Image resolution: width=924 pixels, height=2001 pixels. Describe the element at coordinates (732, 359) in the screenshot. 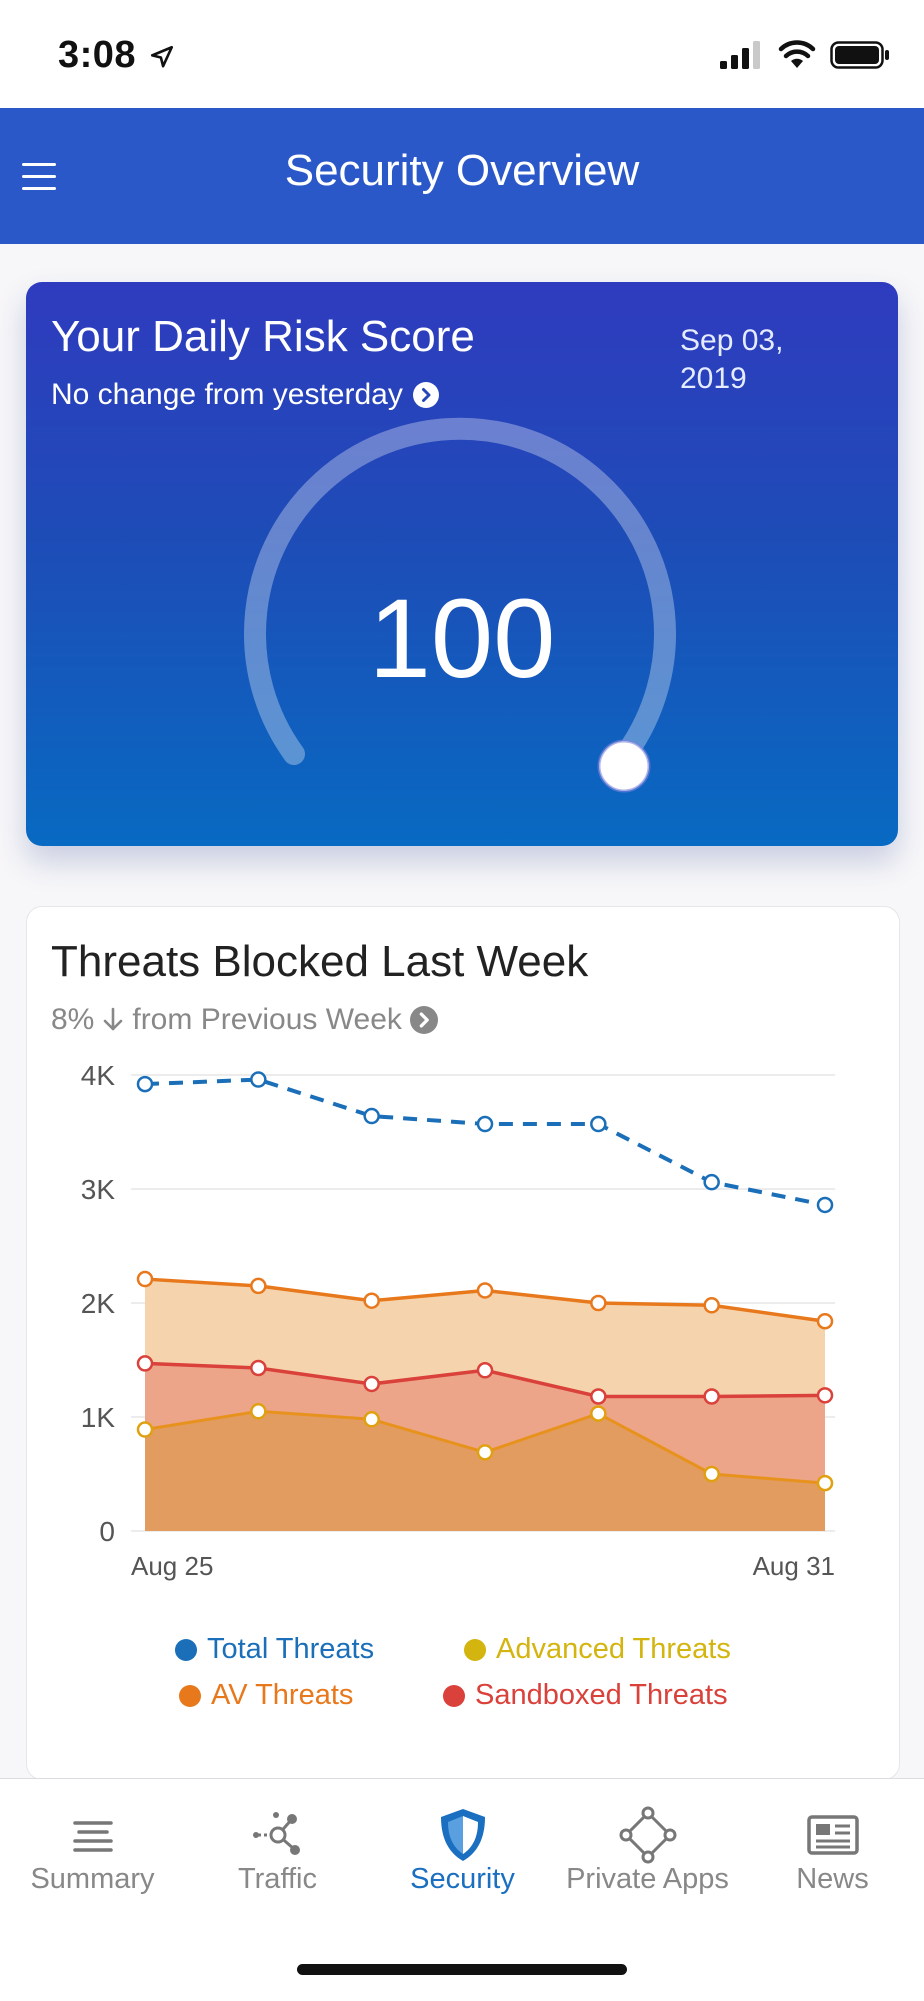

I see `risk-date: Sep 03, 2019` at that location.